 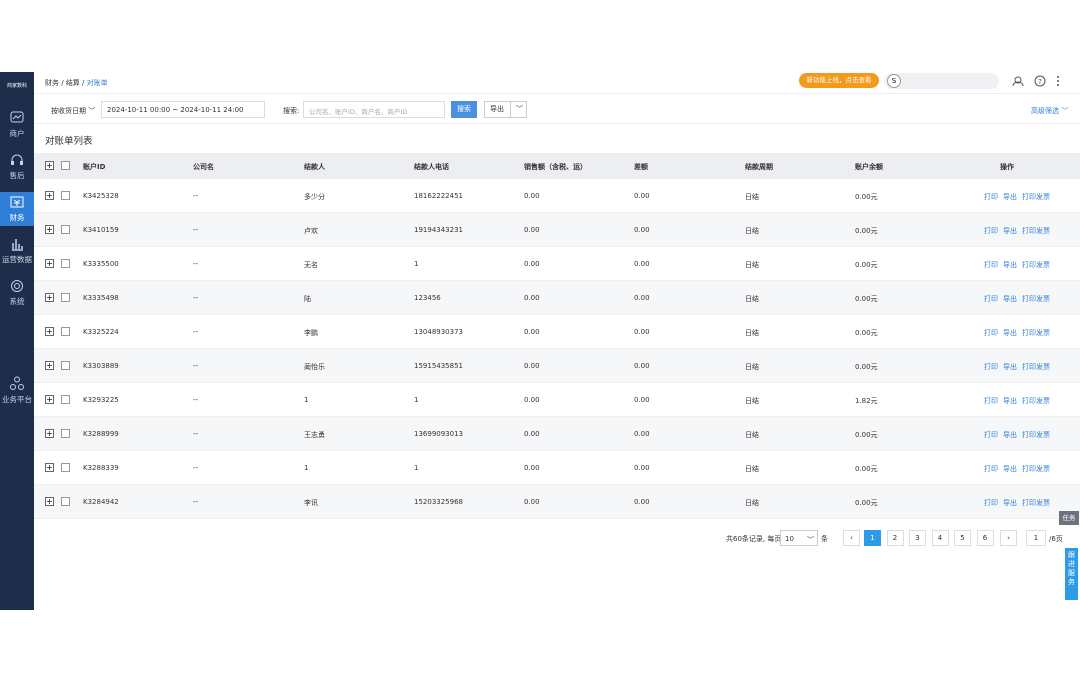 What do you see at coordinates (851, 538) in the screenshot?
I see `prev-page: ‹` at bounding box center [851, 538].